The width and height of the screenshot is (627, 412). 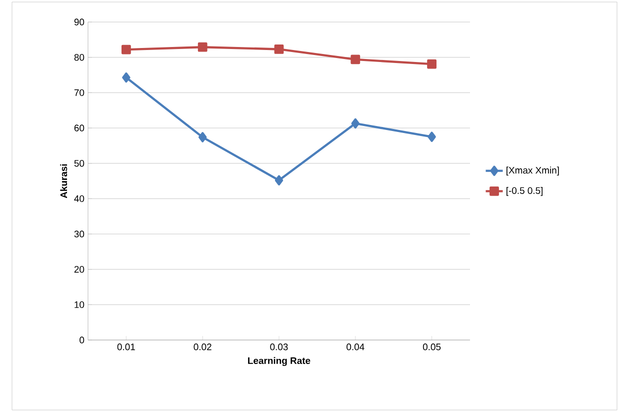 I want to click on y-tick-label: 20, so click(x=79, y=269).